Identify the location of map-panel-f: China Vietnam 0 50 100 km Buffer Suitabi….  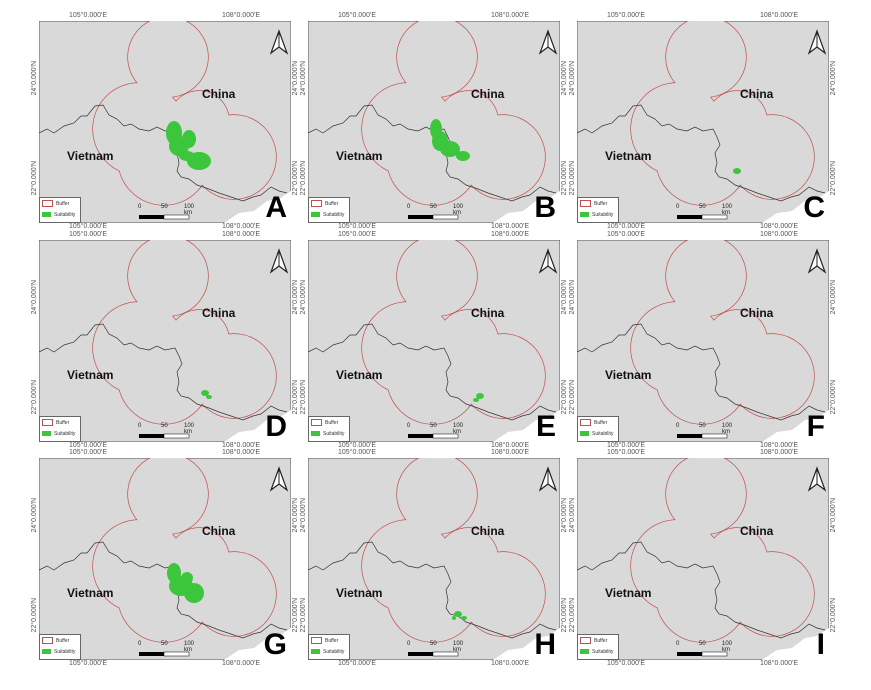
(703, 340).